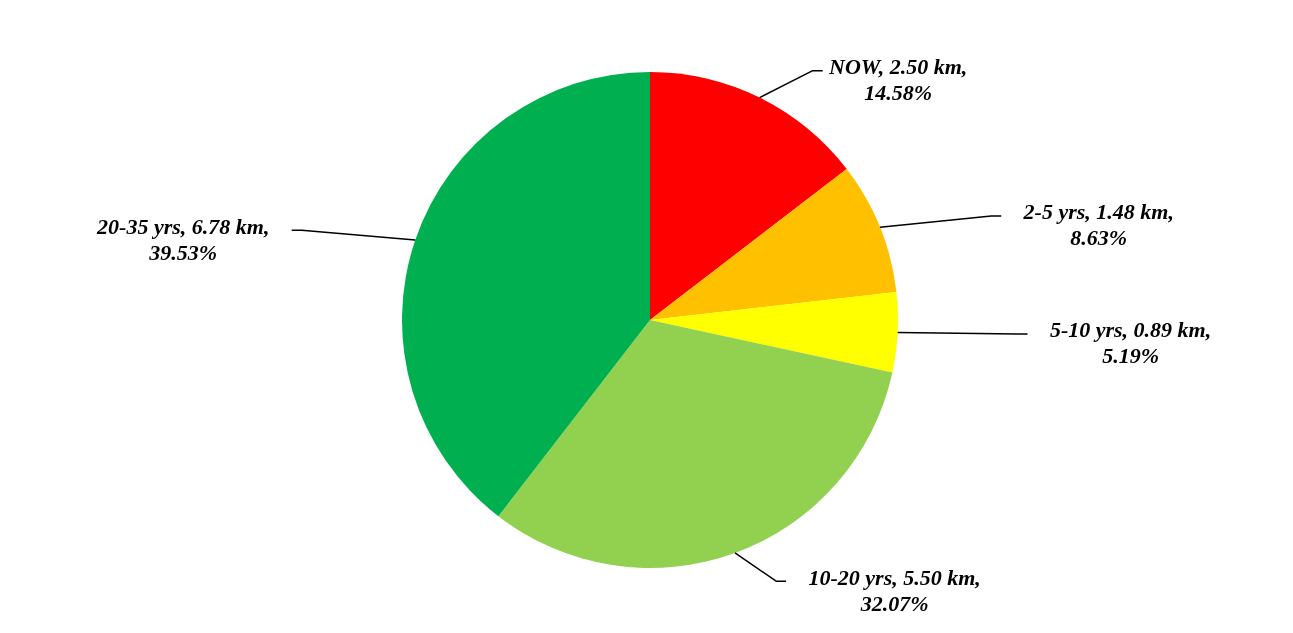 The image size is (1293, 633). I want to click on slice-label: NOW, 2.50 km, 14.58%, so click(898, 80).